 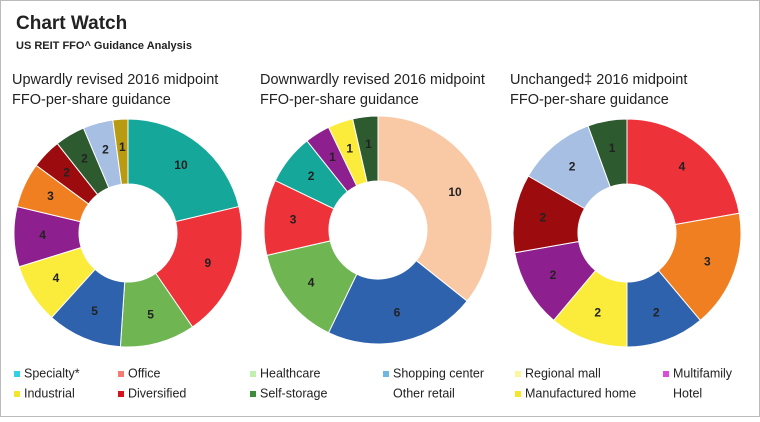 I want to click on data-label: 6, so click(x=397, y=313).